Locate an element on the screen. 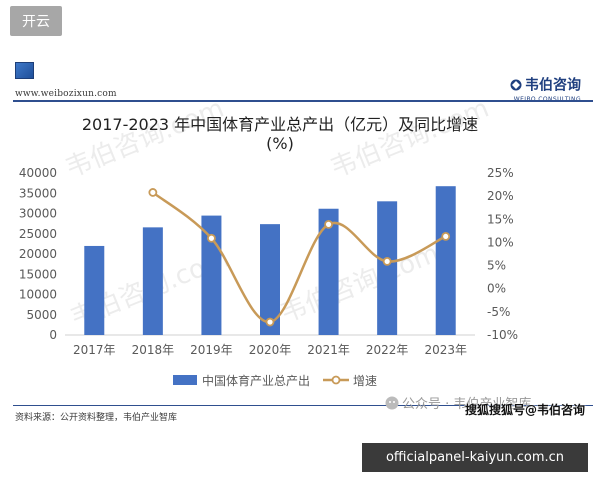 This screenshot has width=600, height=480. header-rule is located at coordinates (303, 101).